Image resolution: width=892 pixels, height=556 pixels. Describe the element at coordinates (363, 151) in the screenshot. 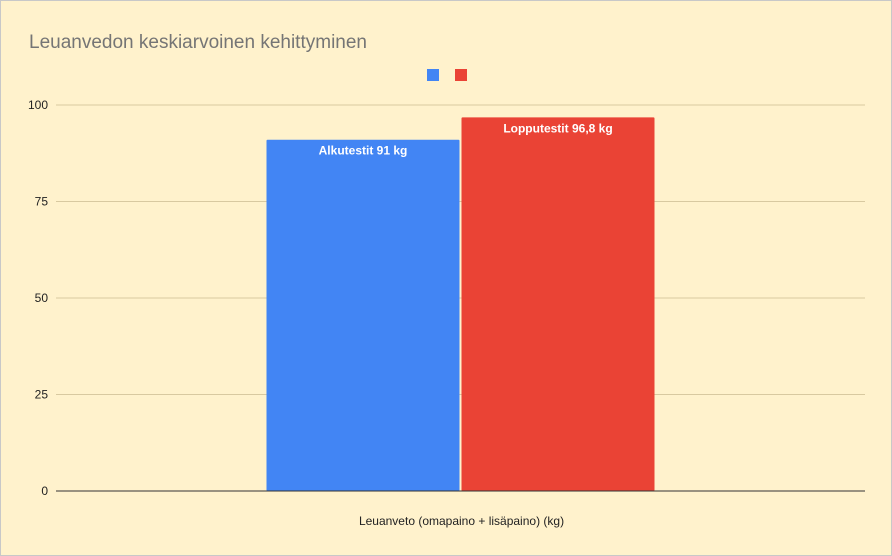

I see `bar-data-label: Alkutestit 91 kg` at that location.